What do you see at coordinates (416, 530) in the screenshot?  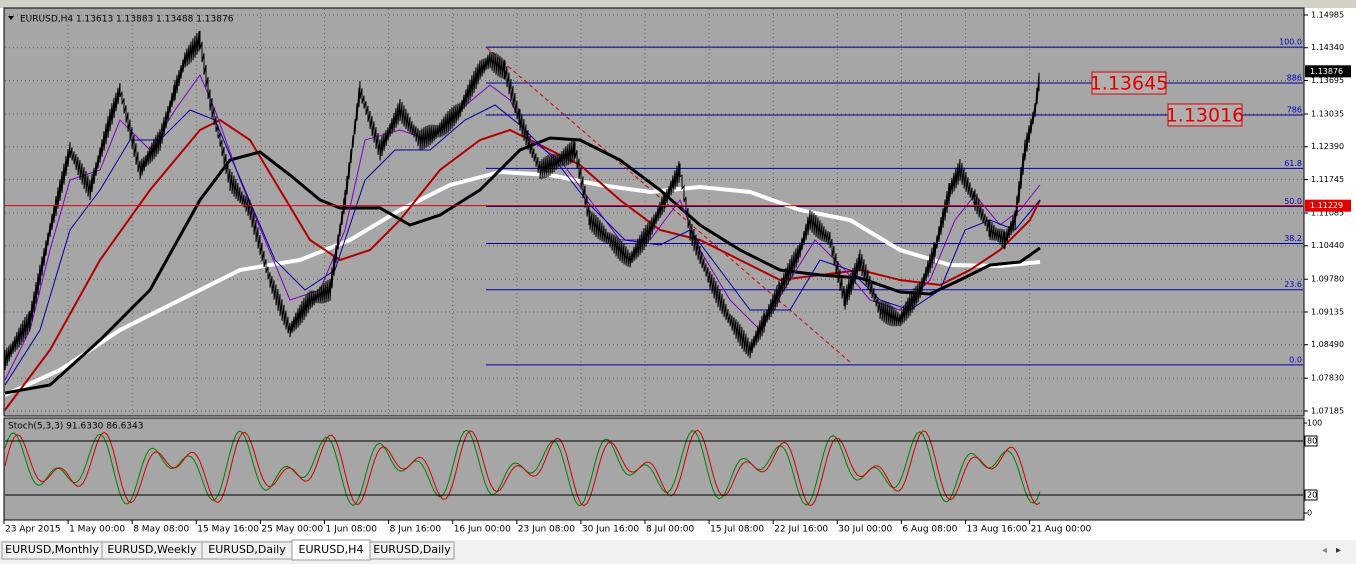 I see `x-tick-label: 8 Jun 16:00` at bounding box center [416, 530].